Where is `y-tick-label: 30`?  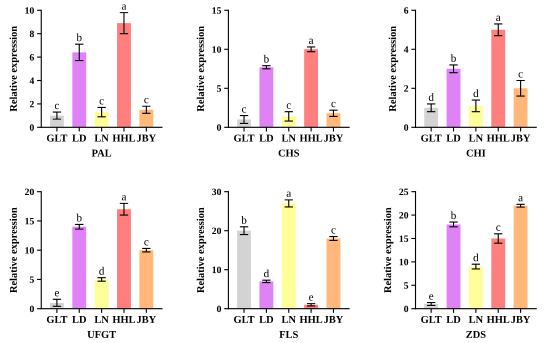 y-tick-label: 30 is located at coordinates (217, 192).